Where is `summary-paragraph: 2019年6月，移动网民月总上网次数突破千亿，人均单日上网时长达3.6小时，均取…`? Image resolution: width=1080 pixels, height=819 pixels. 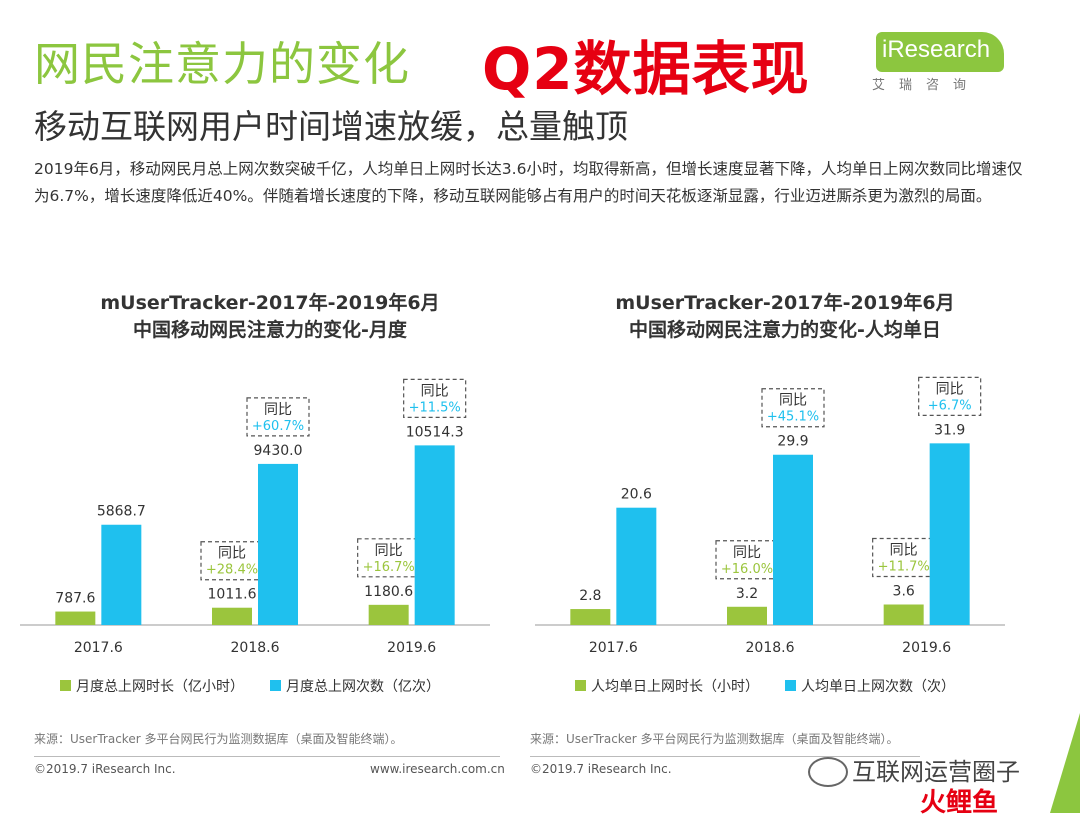 summary-paragraph: 2019年6月，移动网民月总上网次数突破千亿，人均单日上网时长达3.6小时，均取… is located at coordinates (528, 182).